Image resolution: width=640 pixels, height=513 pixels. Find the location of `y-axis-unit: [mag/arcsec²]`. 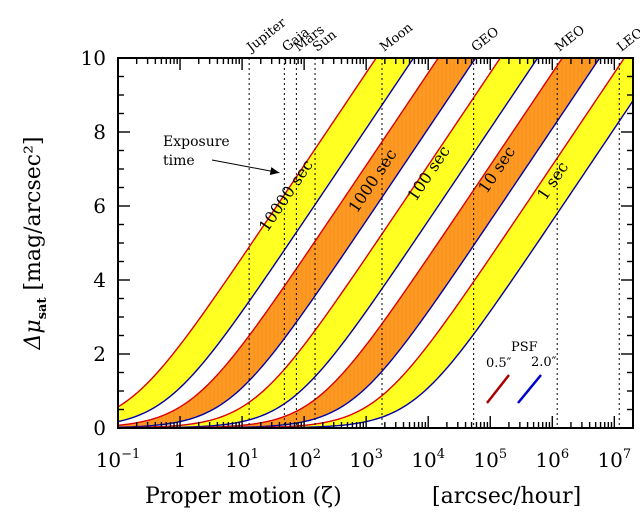

y-axis-unit: [mag/arcsec²] is located at coordinates (33, 214).